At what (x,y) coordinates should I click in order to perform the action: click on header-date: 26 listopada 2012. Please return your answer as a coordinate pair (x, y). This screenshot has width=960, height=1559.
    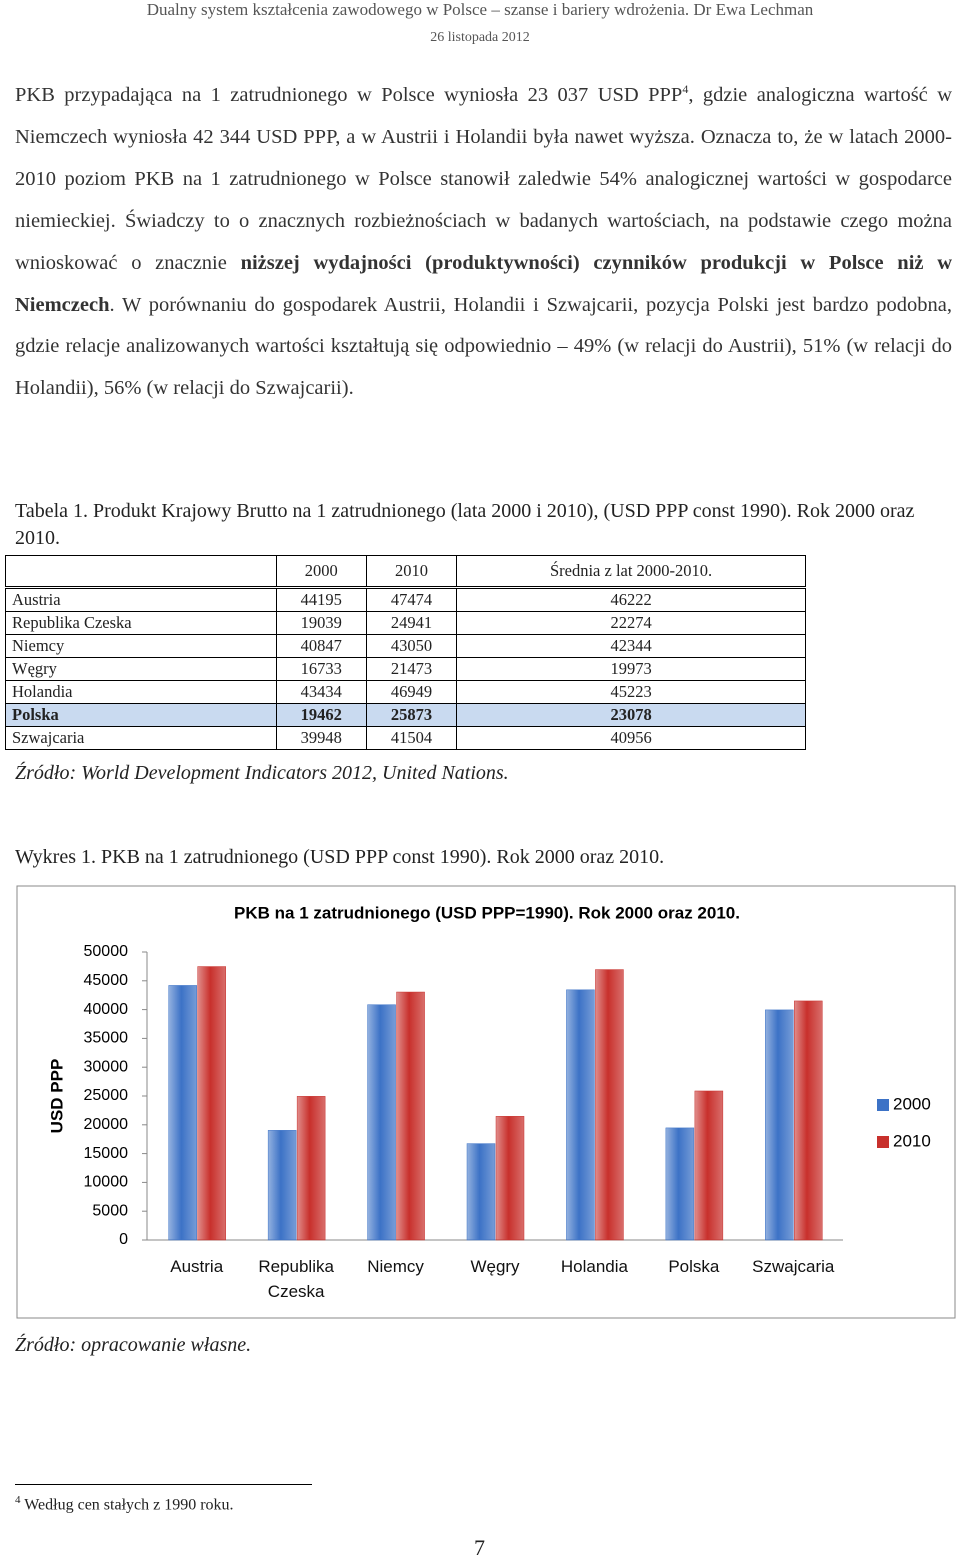
    Looking at the image, I should click on (480, 37).